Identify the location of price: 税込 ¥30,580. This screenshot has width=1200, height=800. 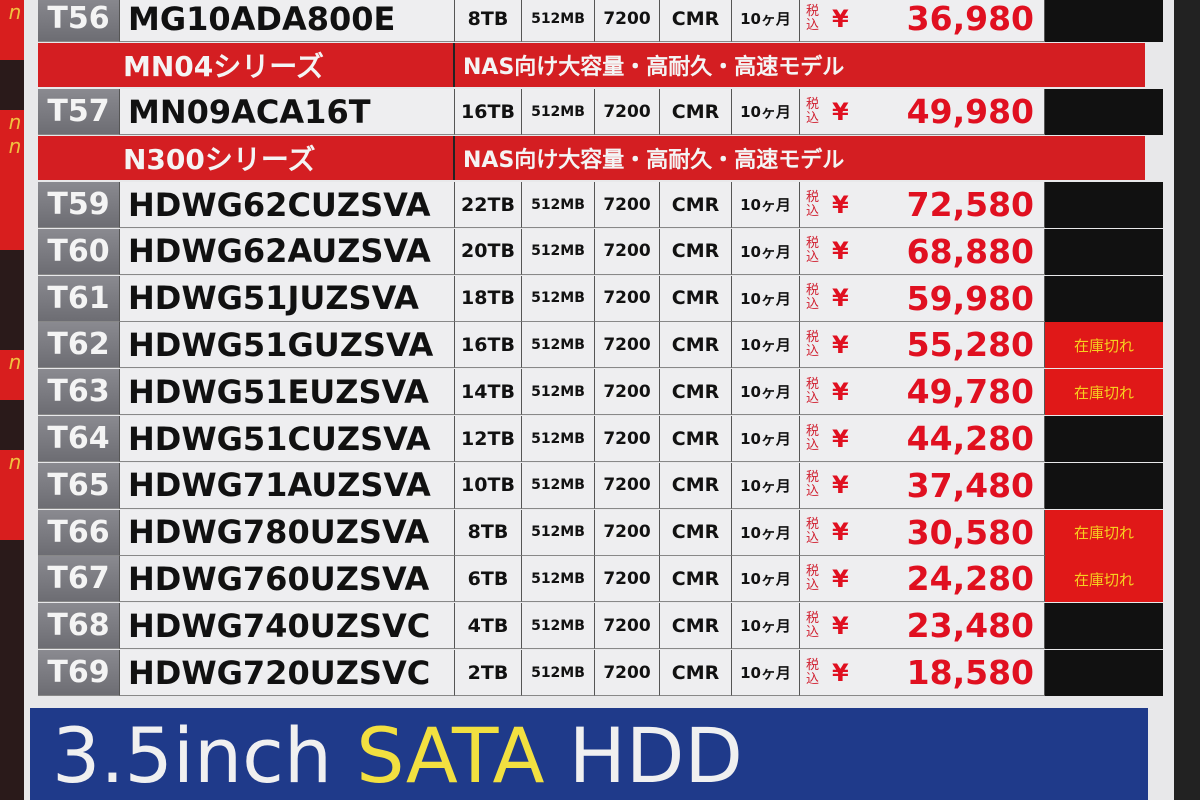
(922, 532).